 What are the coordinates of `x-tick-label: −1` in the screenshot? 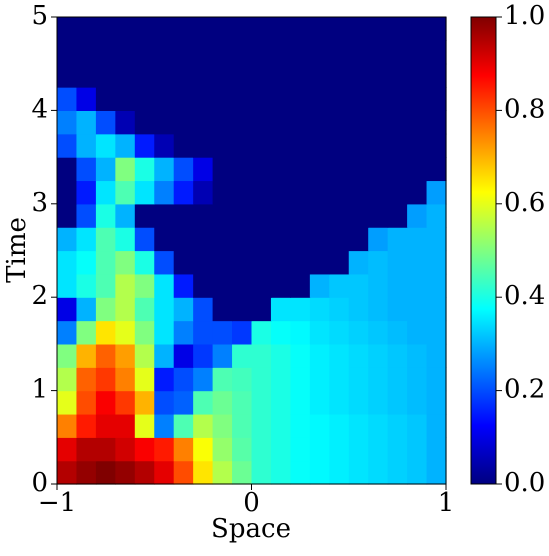 It's located at (57, 503).